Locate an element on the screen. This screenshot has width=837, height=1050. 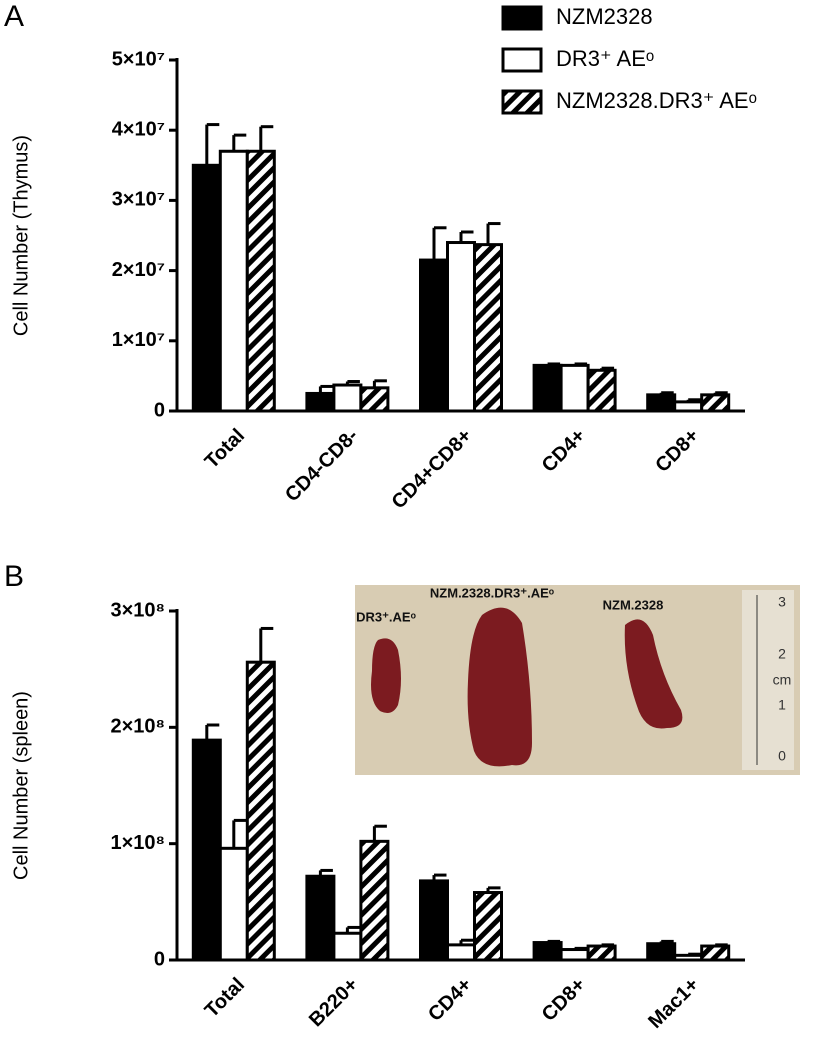
ruler is located at coordinates (768, 680).